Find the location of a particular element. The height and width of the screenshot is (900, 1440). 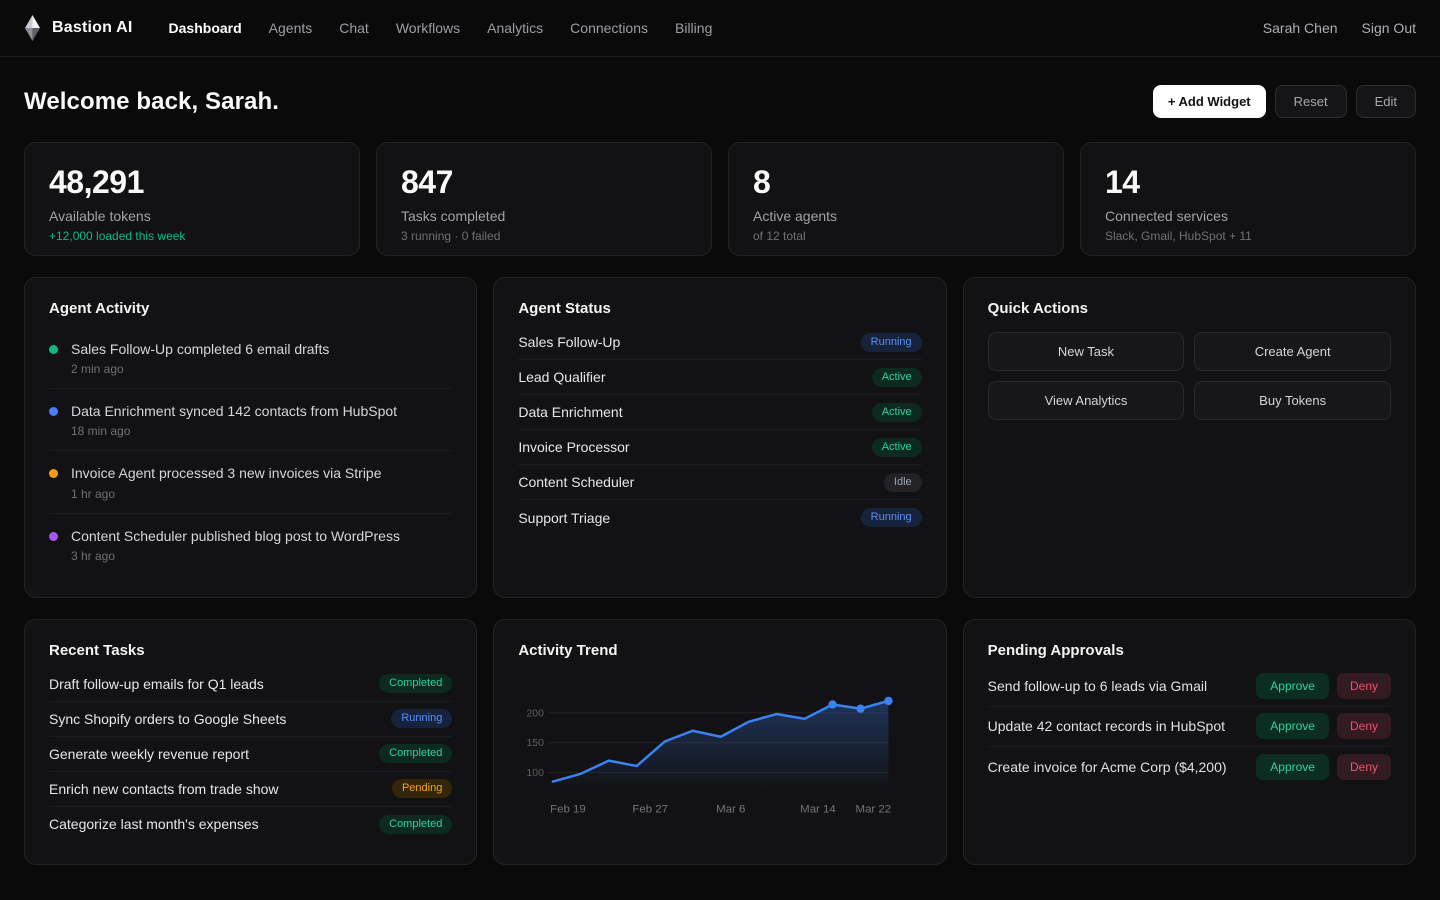

nav-link-agents: Agents is located at coordinates (290, 28).